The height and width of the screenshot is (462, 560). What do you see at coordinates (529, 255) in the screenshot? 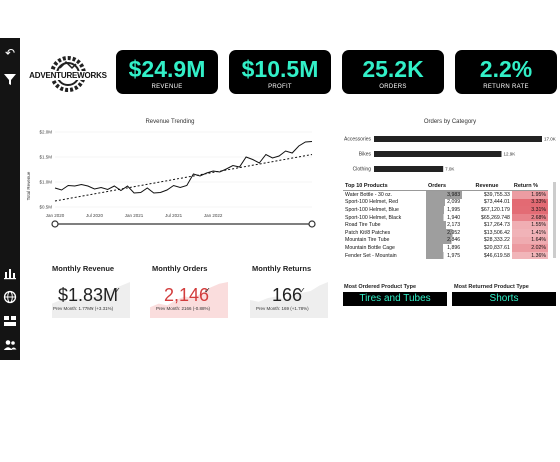
I see `return-cell: 1.36%` at bounding box center [529, 255].